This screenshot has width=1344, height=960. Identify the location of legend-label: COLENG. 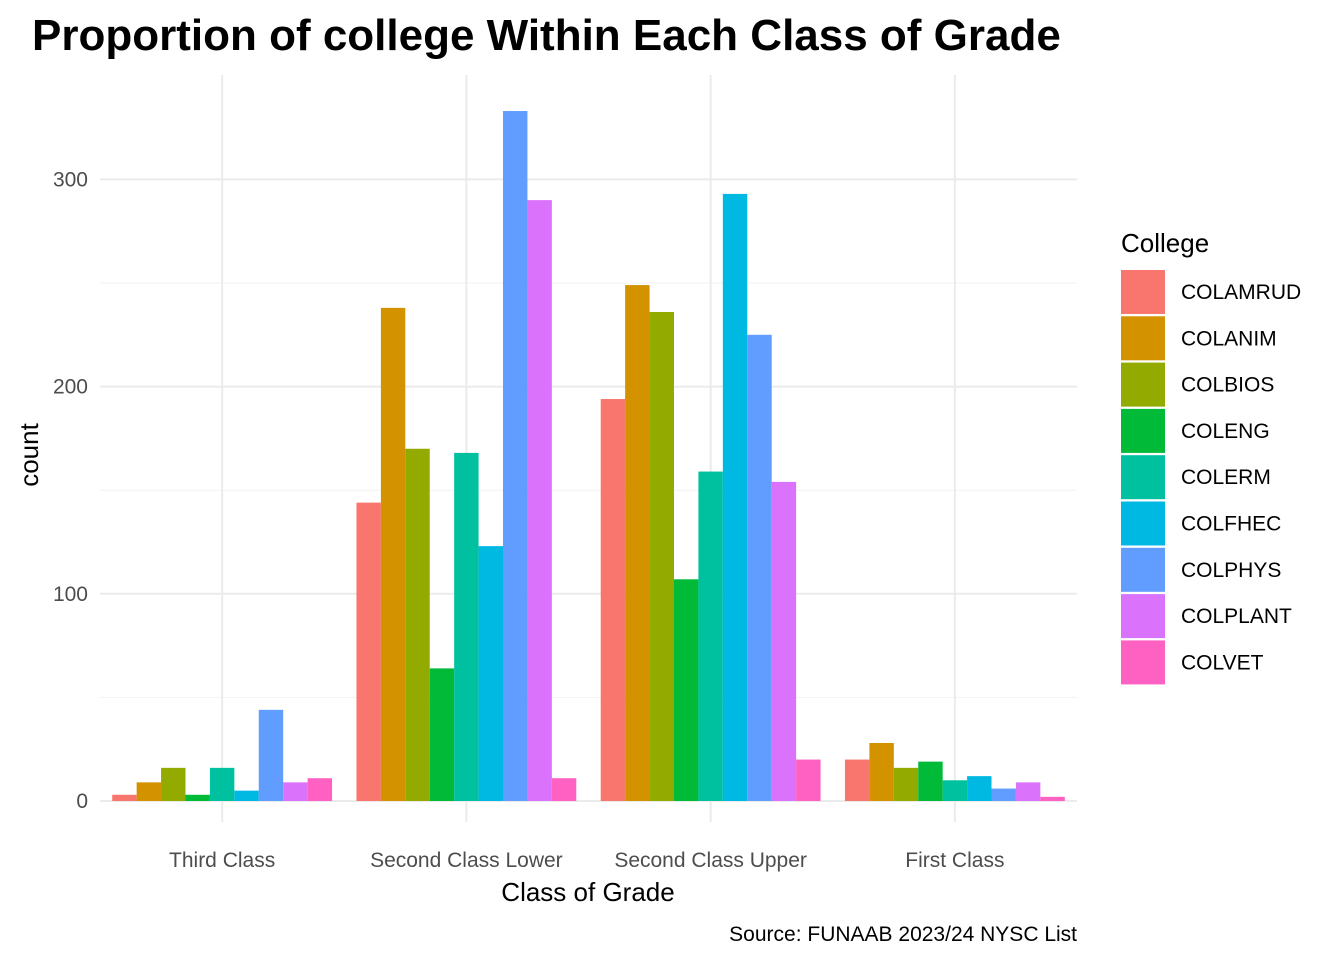
(1225, 431).